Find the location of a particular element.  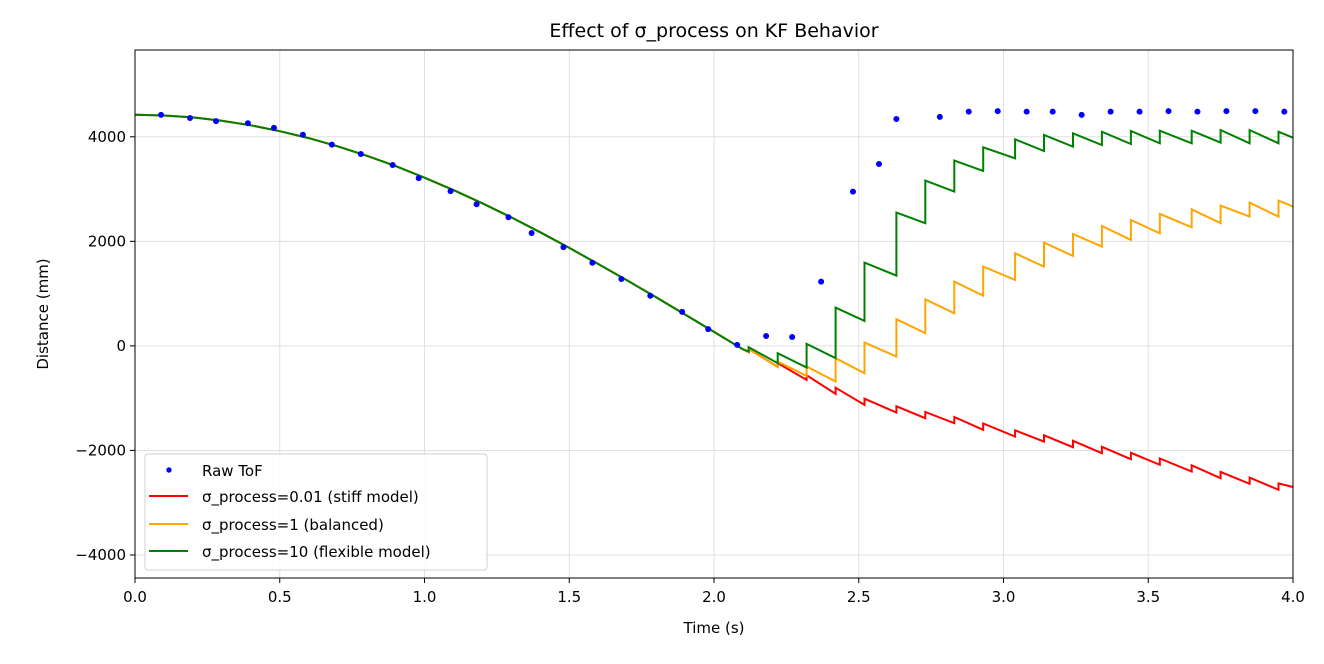

legend-label-balanced: σ_process=1 (balanced) is located at coordinates (293, 525).